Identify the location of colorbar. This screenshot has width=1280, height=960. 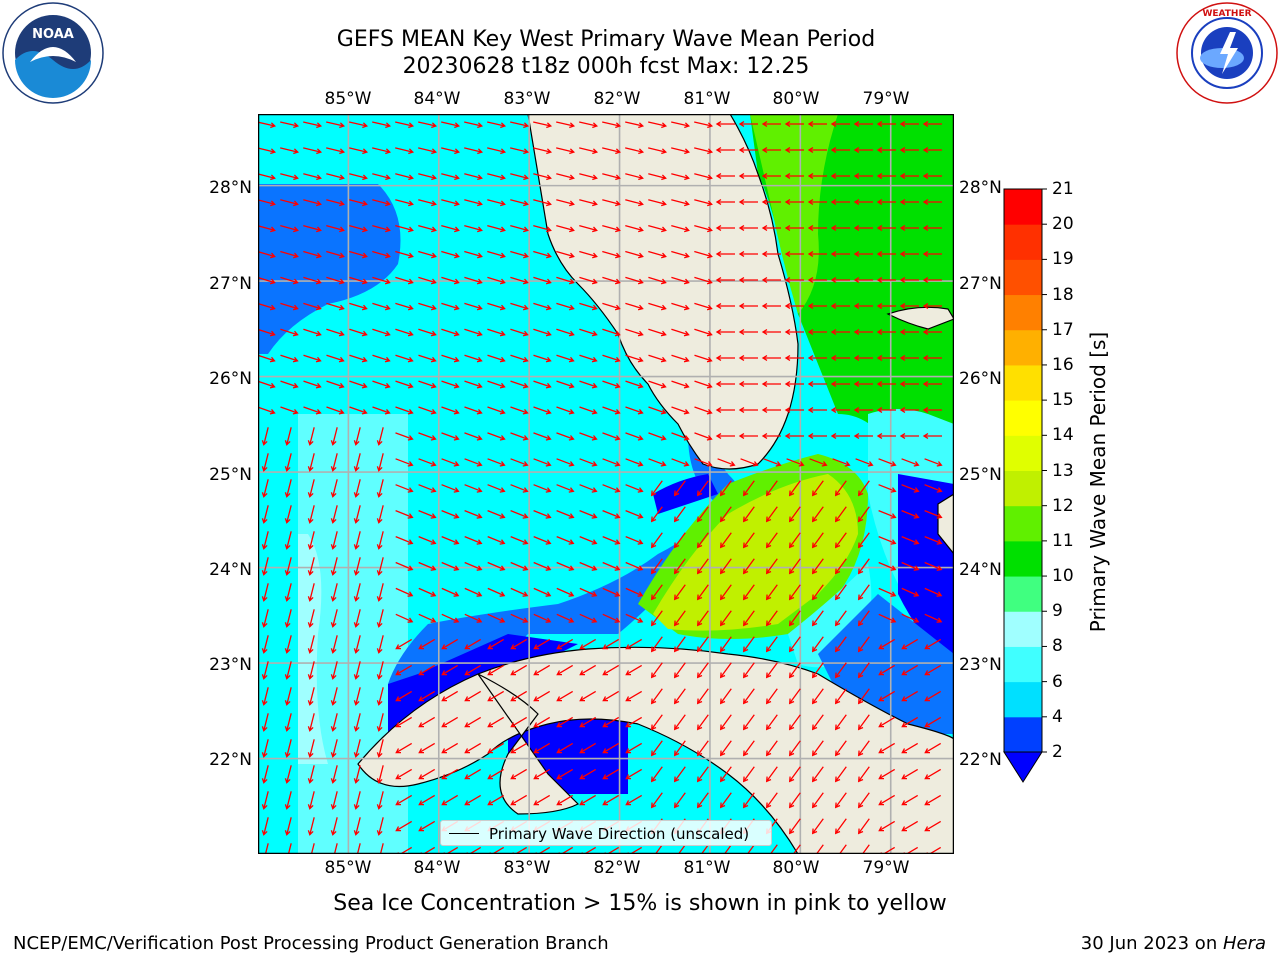
(1025, 485).